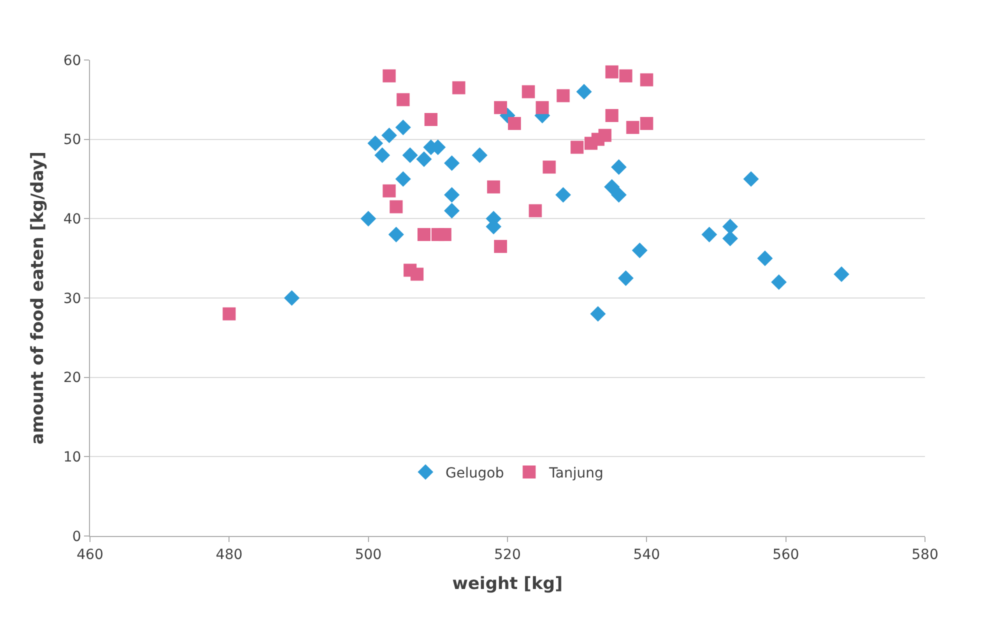 Image resolution: width=985 pixels, height=626 pixels. I want to click on x-tick-label: 460, so click(90, 554).